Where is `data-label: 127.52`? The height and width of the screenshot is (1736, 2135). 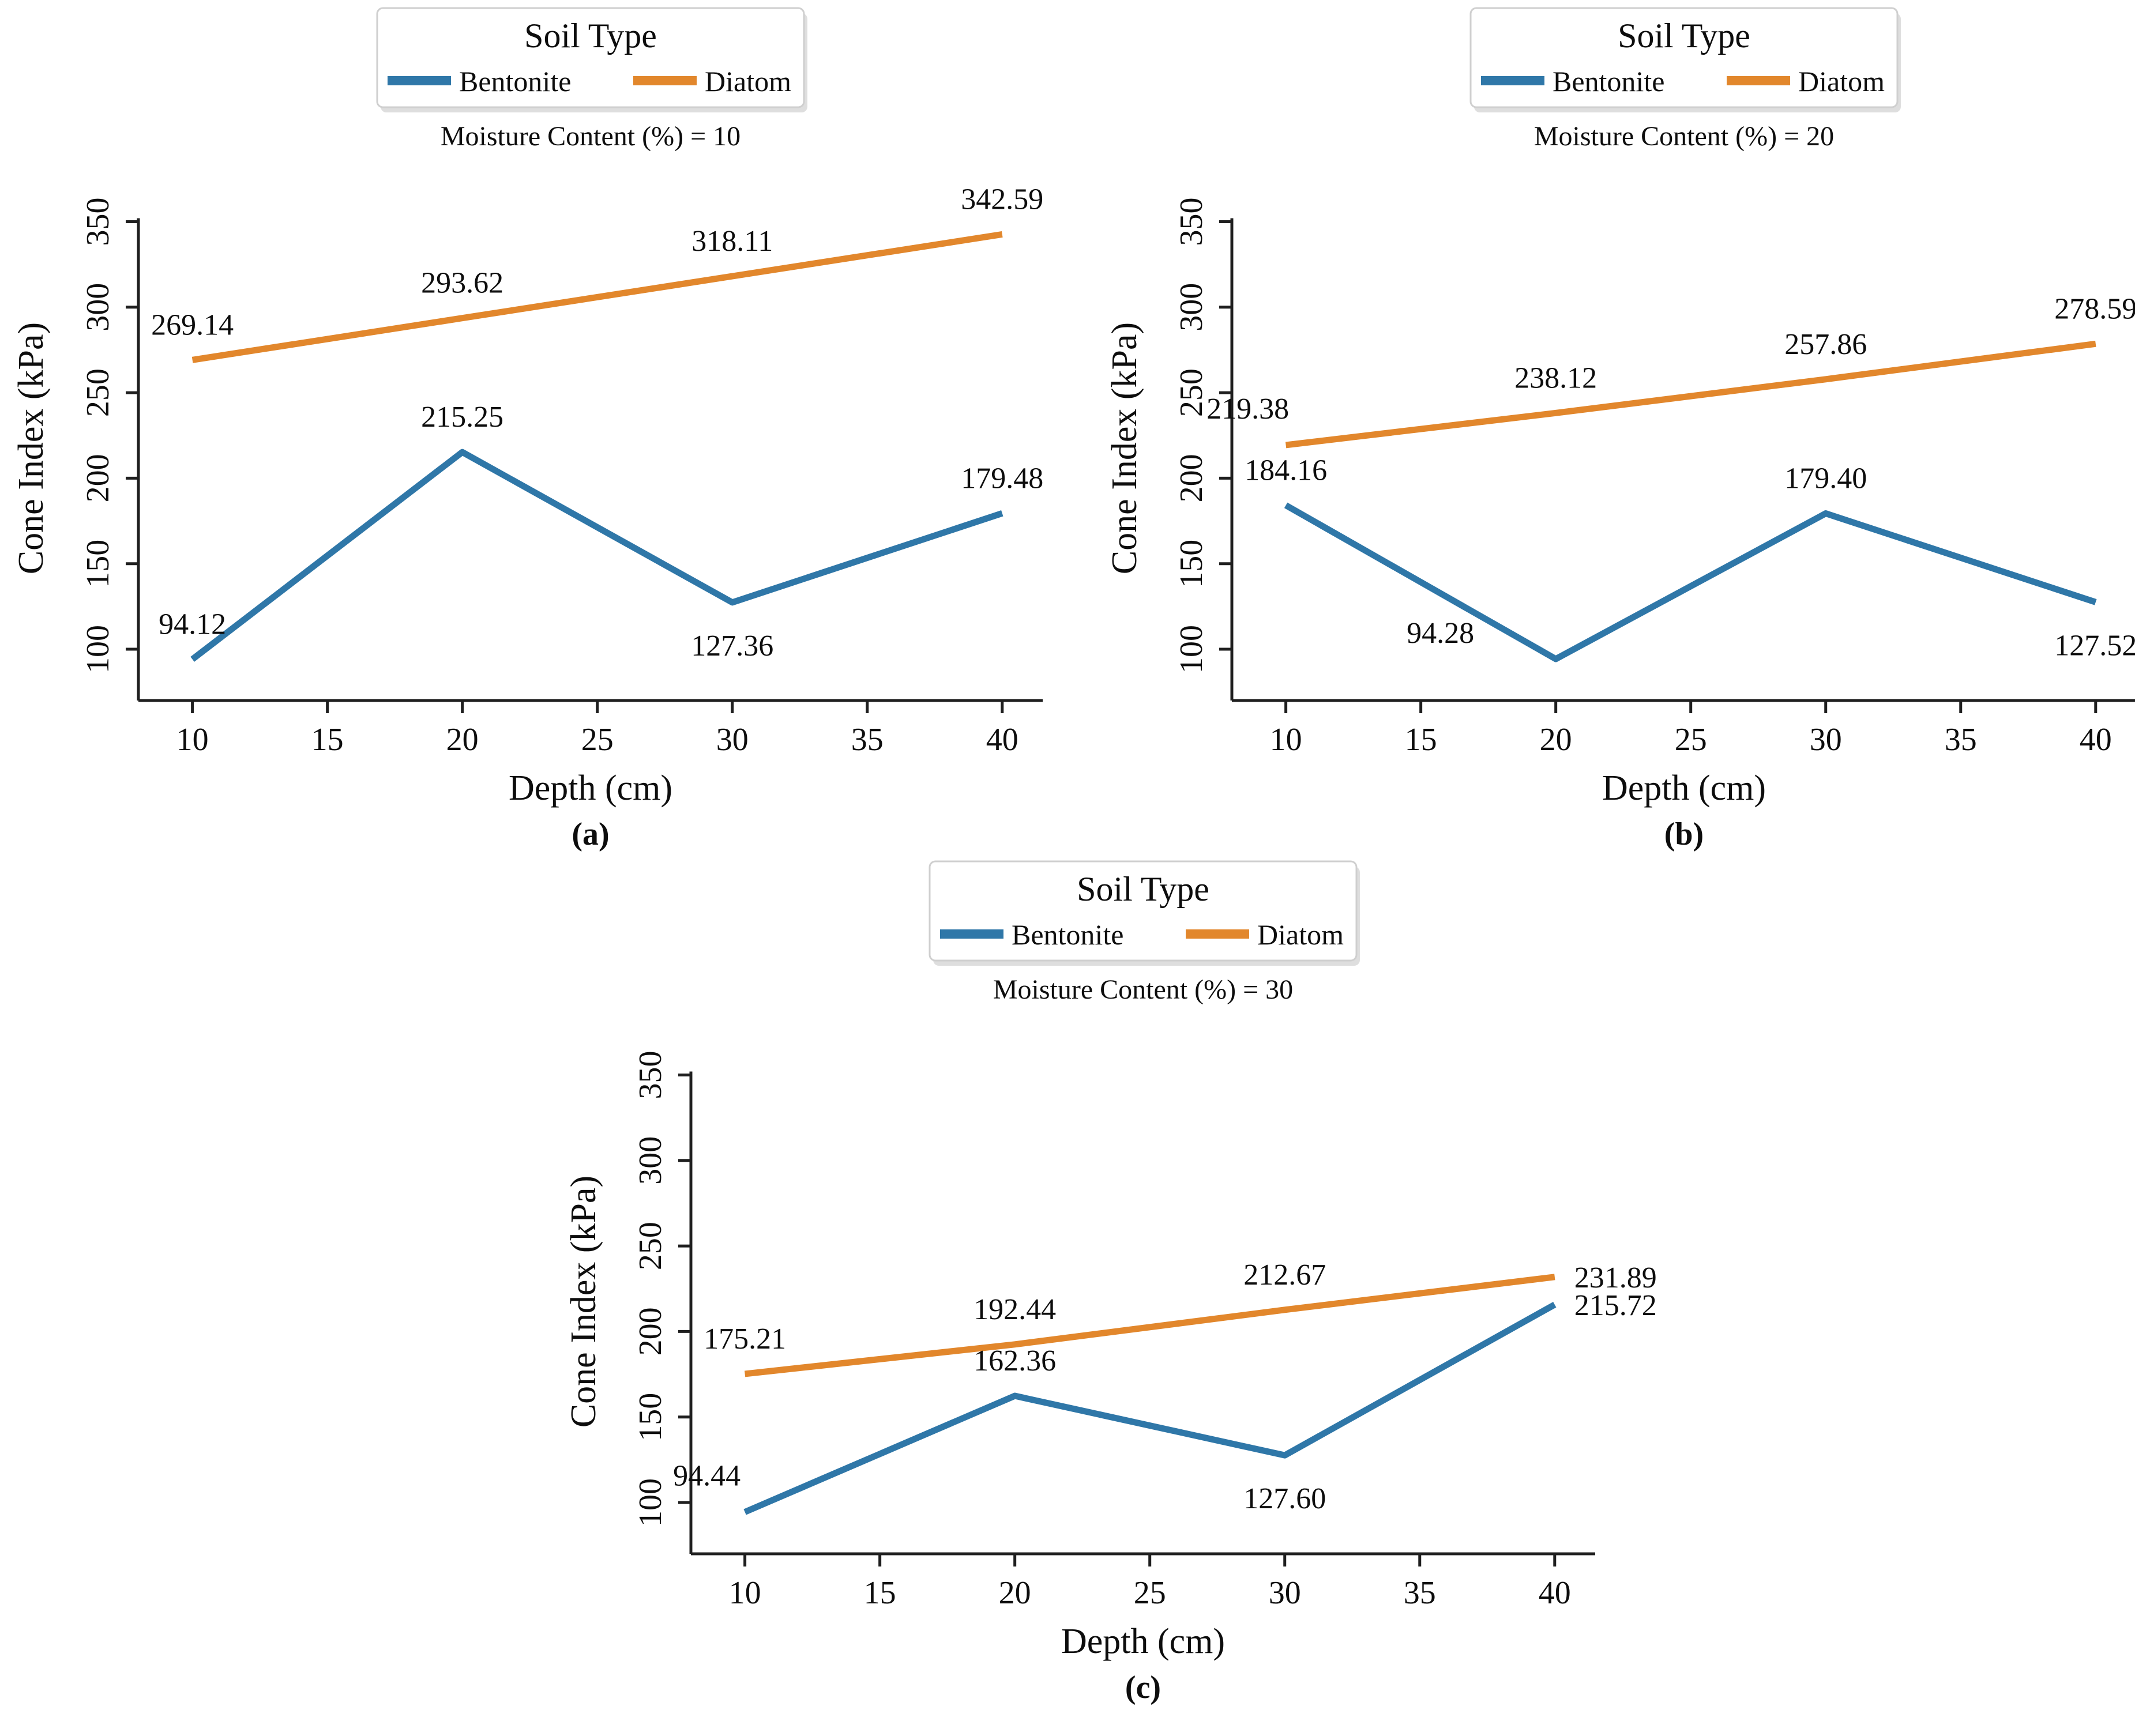 data-label: 127.52 is located at coordinates (2094, 645).